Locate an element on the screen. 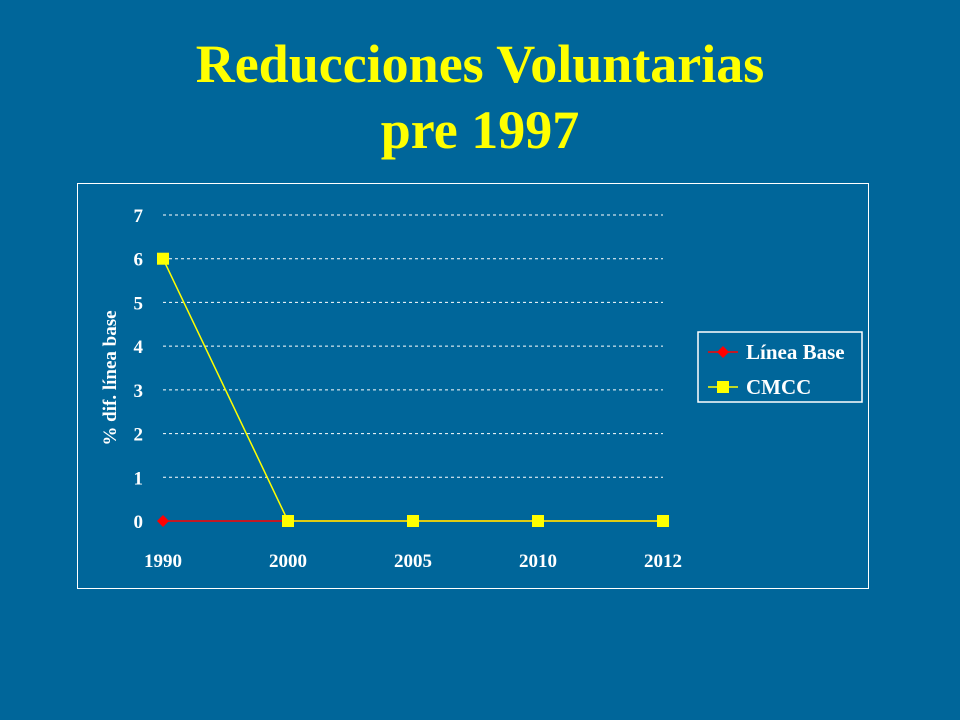  x-tick-label: 2005 is located at coordinates (413, 561).